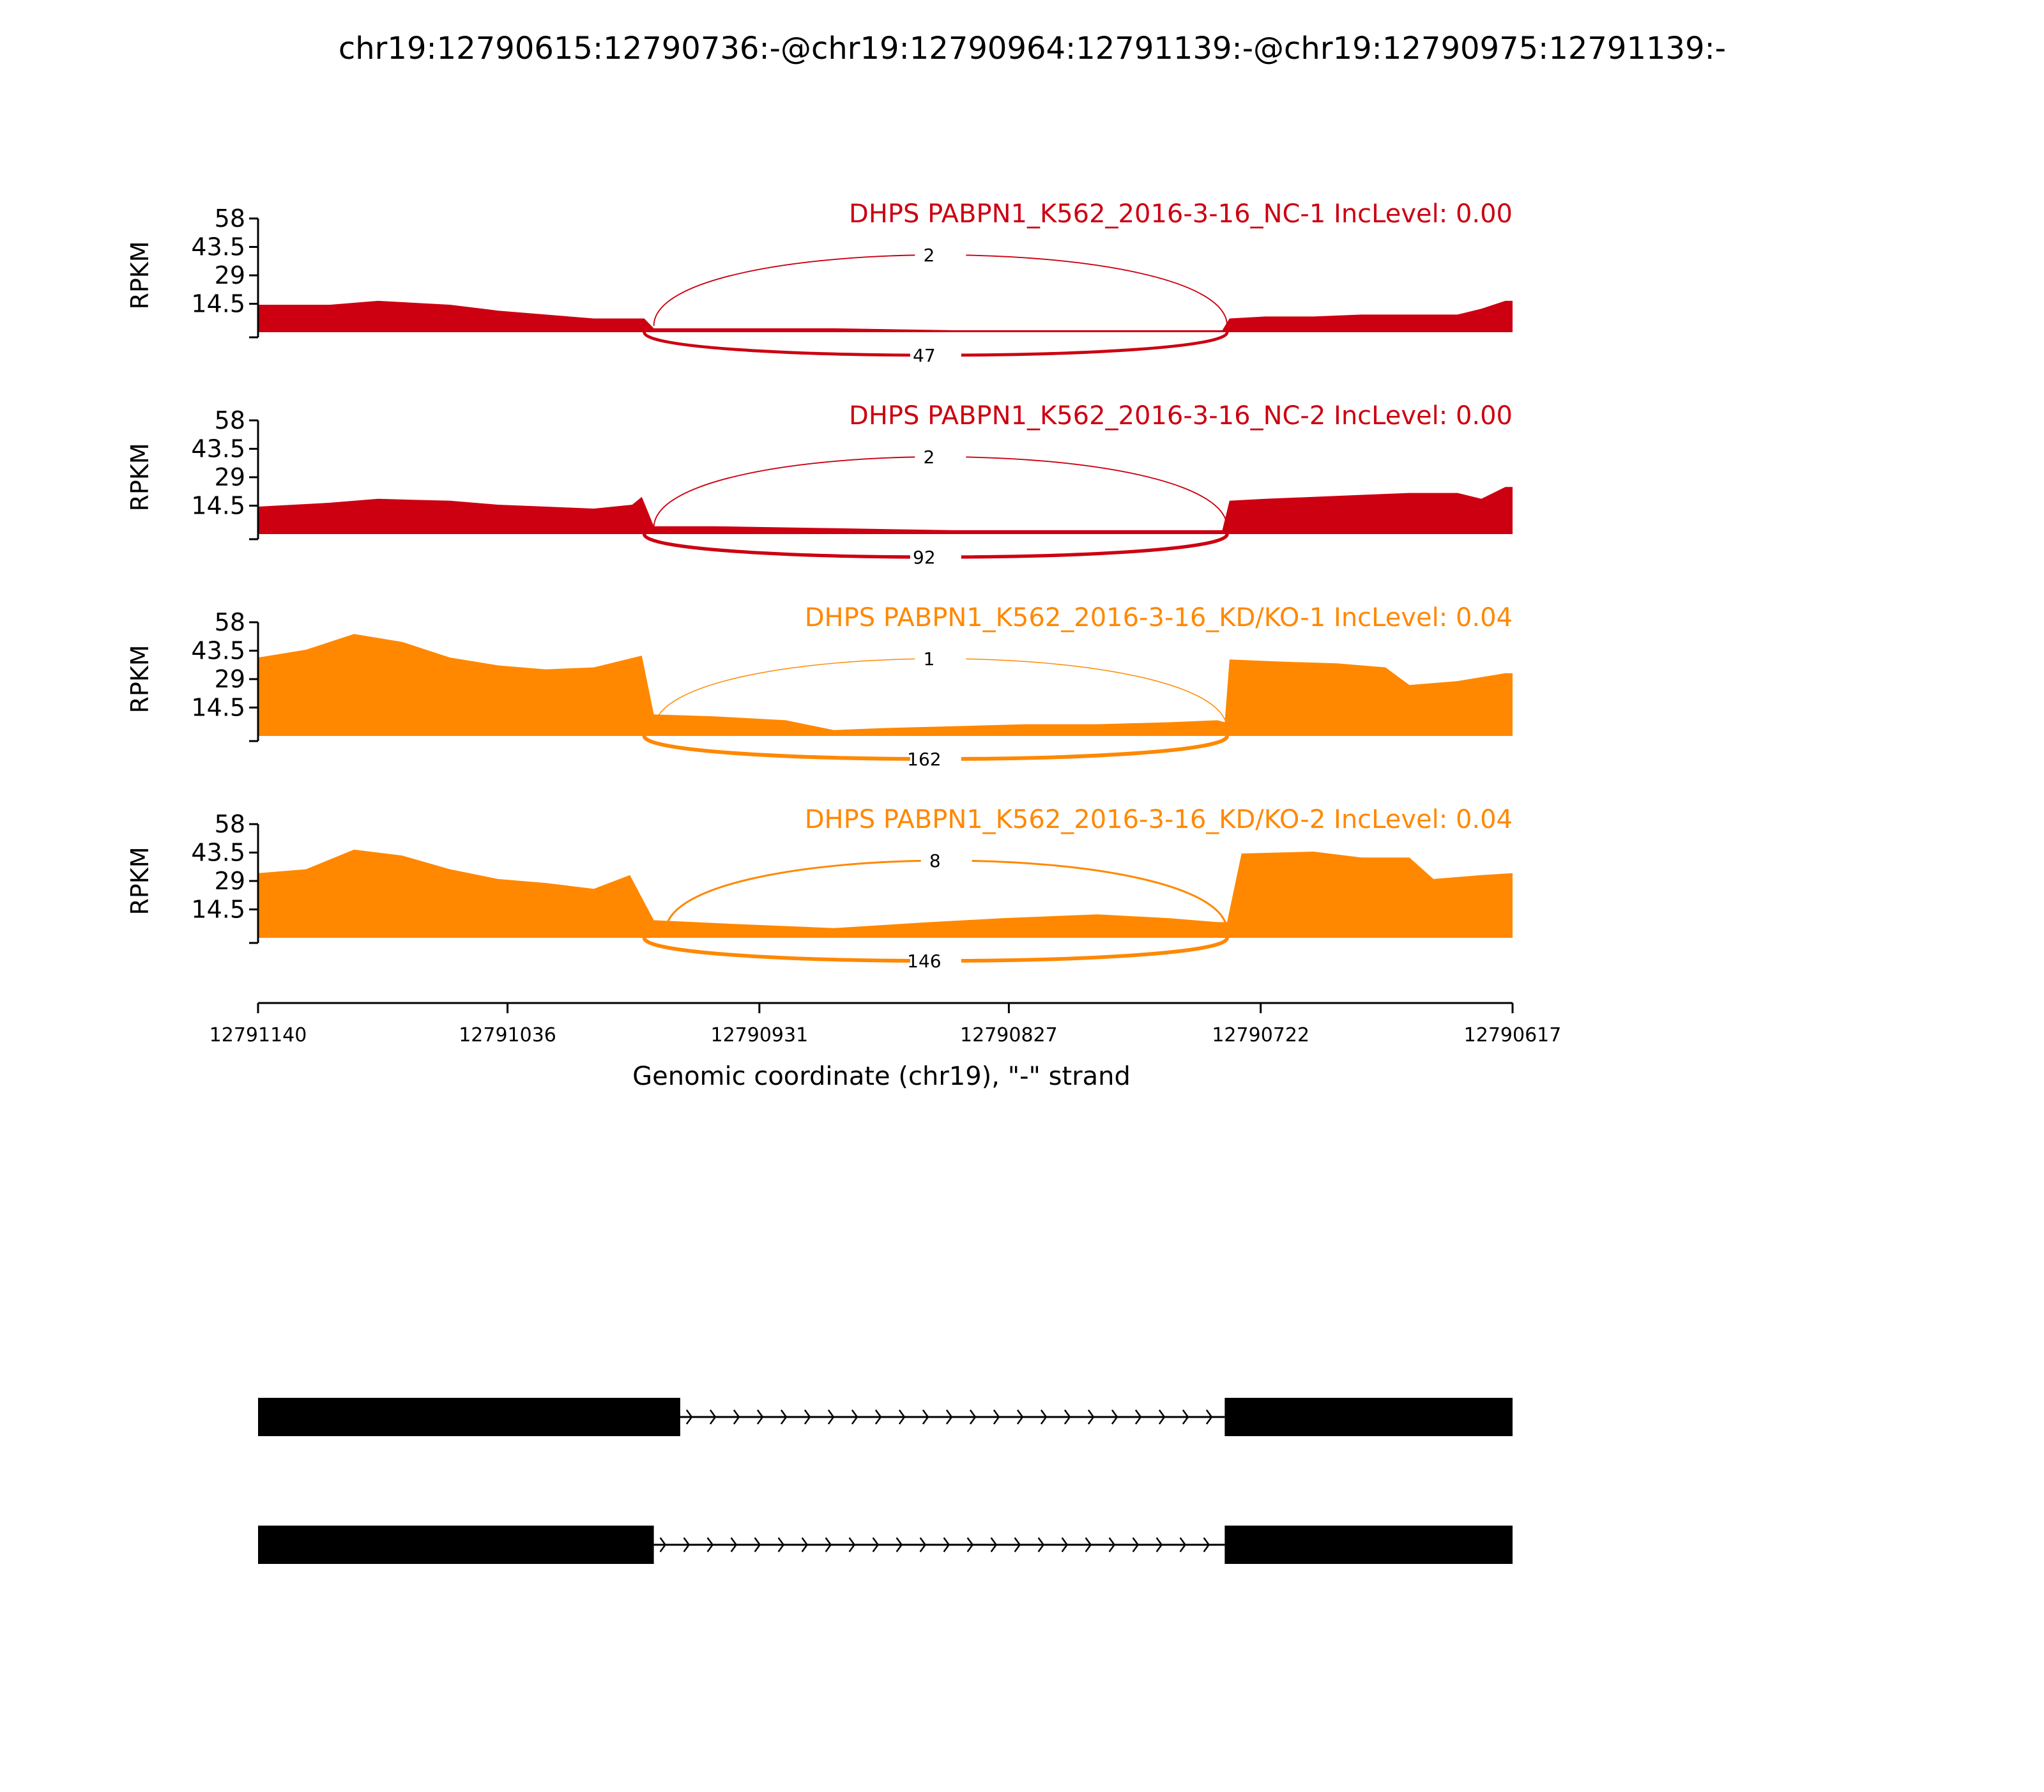  What do you see at coordinates (507, 1035) in the screenshot?
I see `x-tick-label: 12791036` at bounding box center [507, 1035].